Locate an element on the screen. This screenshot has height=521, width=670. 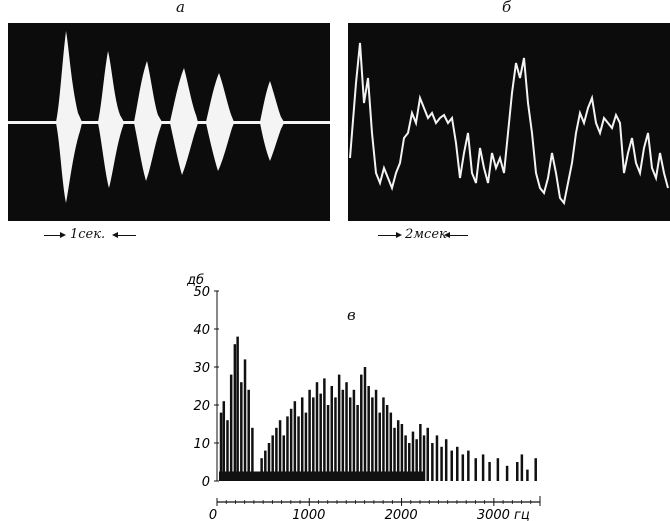
y-tick-label: 10 is located at coordinates (201, 444).